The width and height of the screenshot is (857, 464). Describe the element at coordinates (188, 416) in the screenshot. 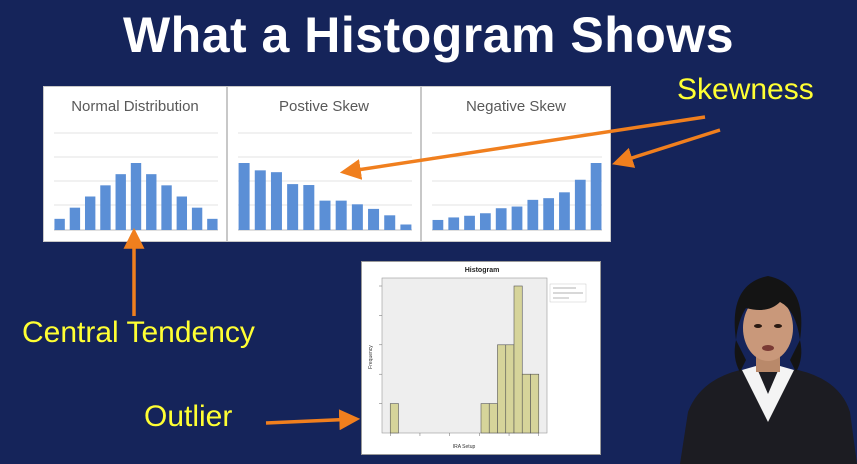

I see `outlier-label: Outlier` at that location.